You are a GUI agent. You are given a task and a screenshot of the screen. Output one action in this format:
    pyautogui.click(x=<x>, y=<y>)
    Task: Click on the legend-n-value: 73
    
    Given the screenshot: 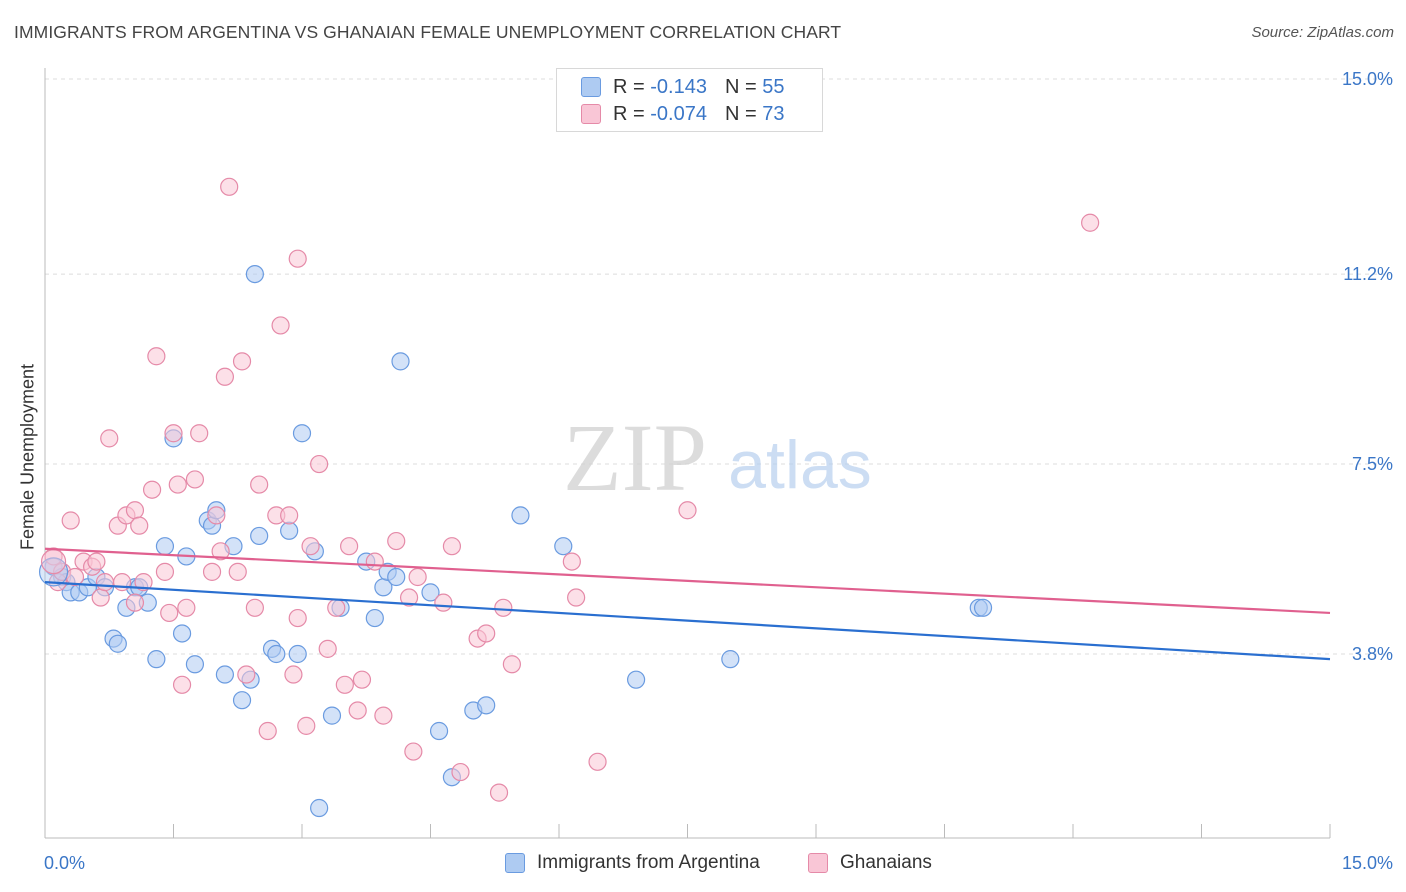 What is the action you would take?
    pyautogui.click(x=773, y=113)
    